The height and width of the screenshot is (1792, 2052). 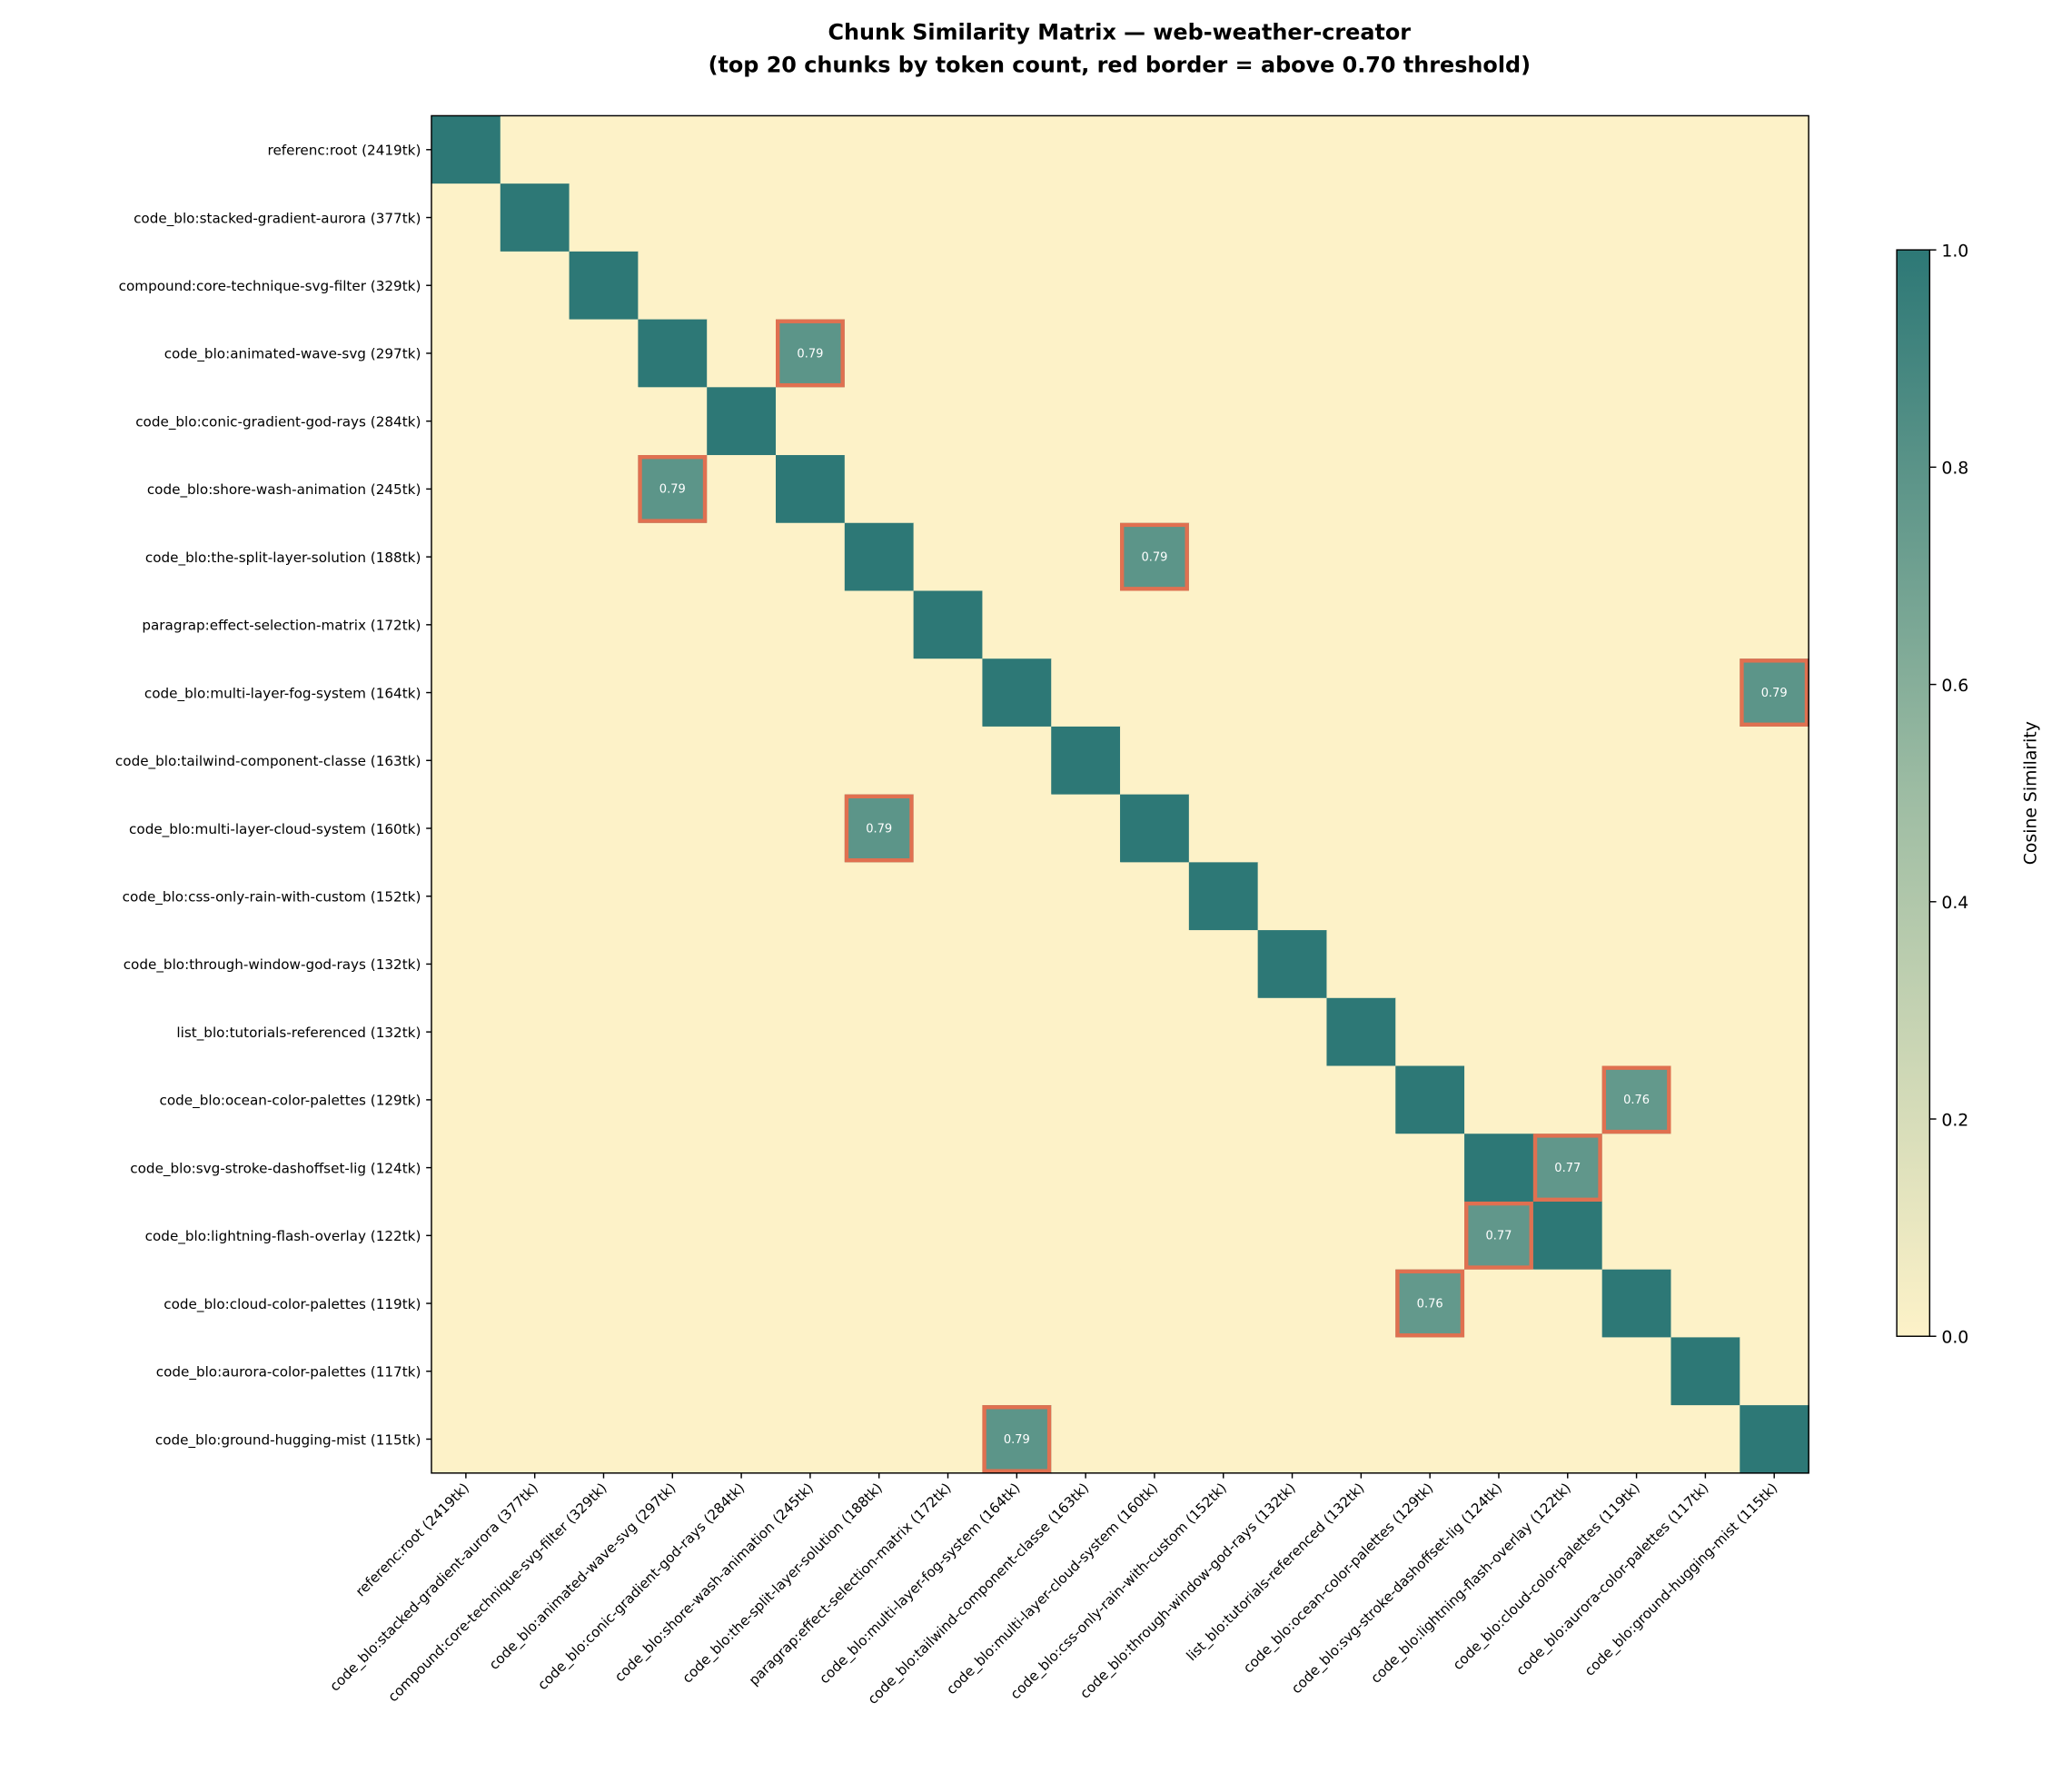 I want to click on colorbar-tick-label: 1.0, so click(x=1954, y=251).